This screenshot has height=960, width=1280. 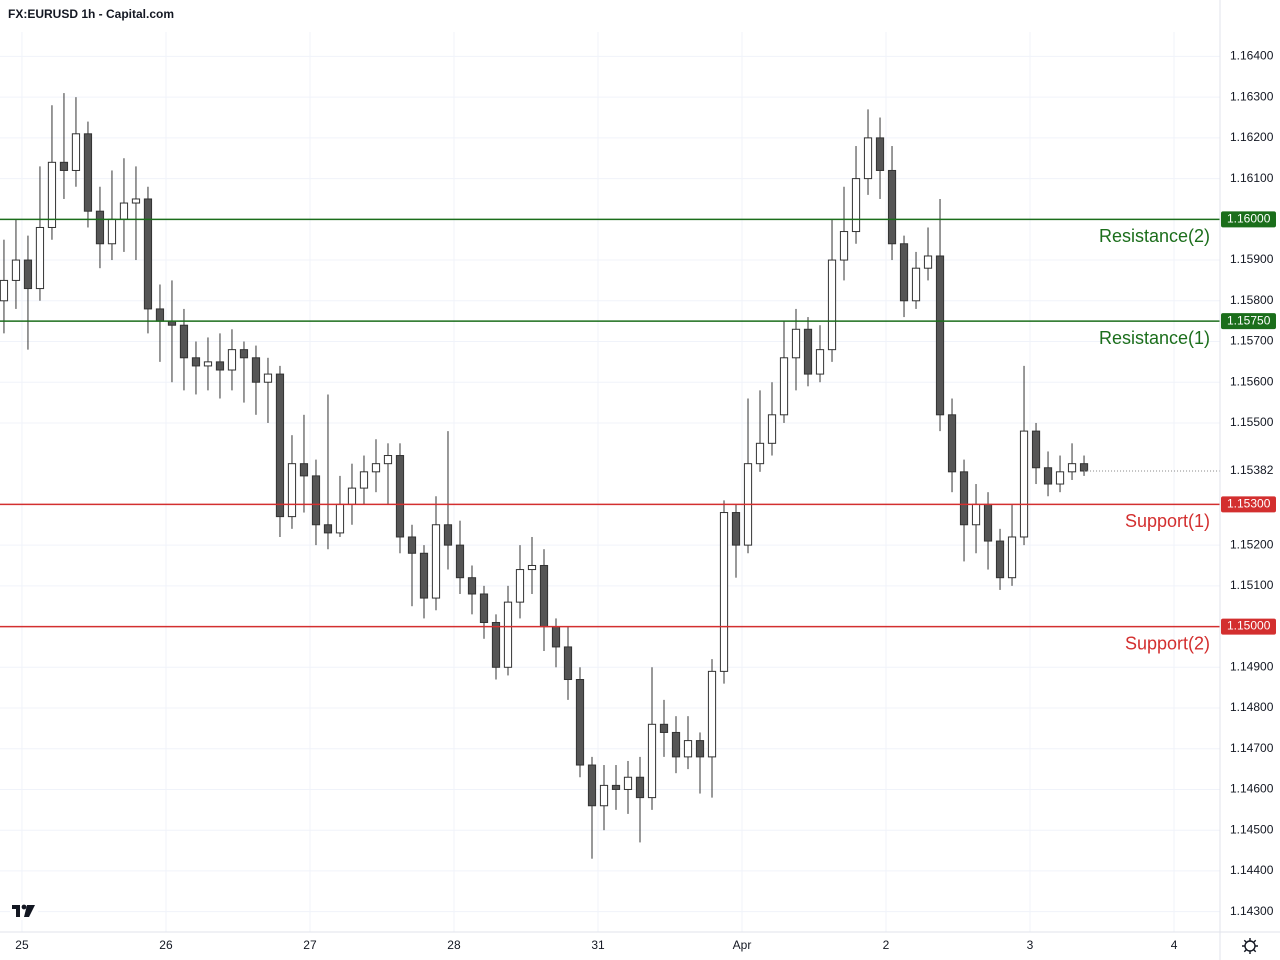 What do you see at coordinates (886, 945) in the screenshot?
I see `x-tick-label: 2` at bounding box center [886, 945].